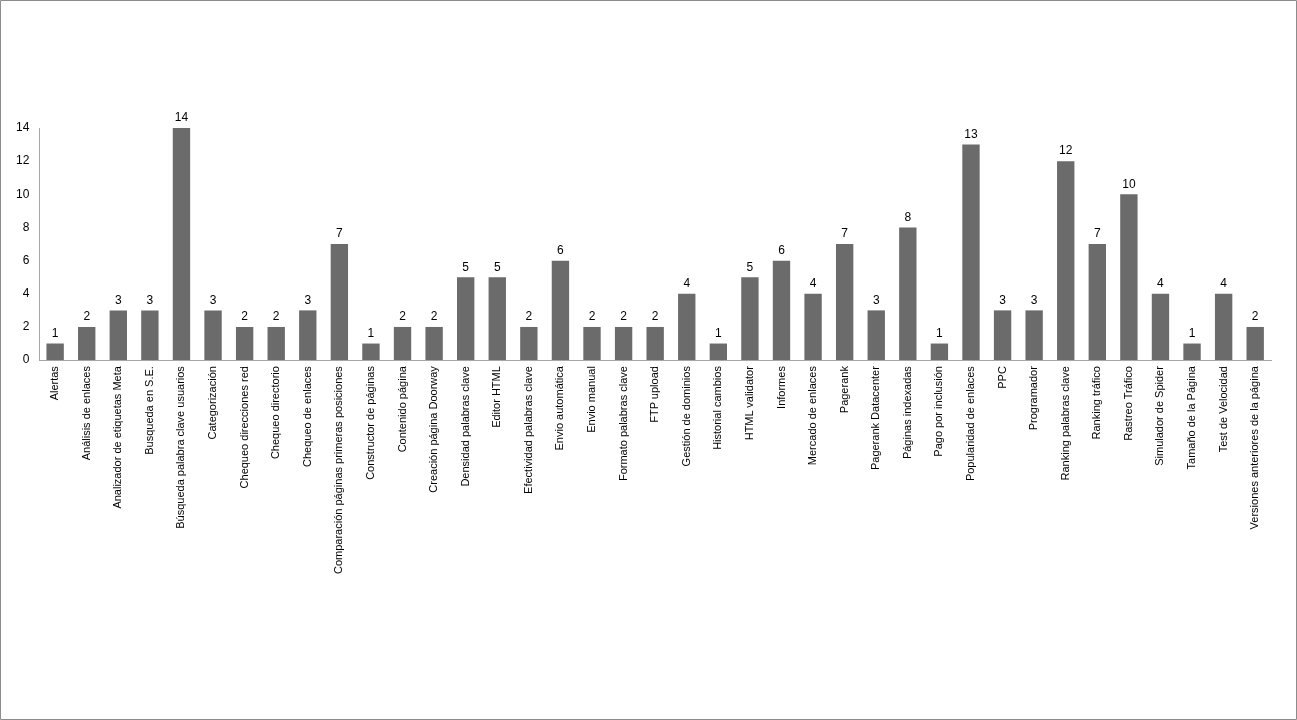 The height and width of the screenshot is (720, 1297). What do you see at coordinates (559, 408) in the screenshot?
I see `x-tick-label: Envio automática` at bounding box center [559, 408].